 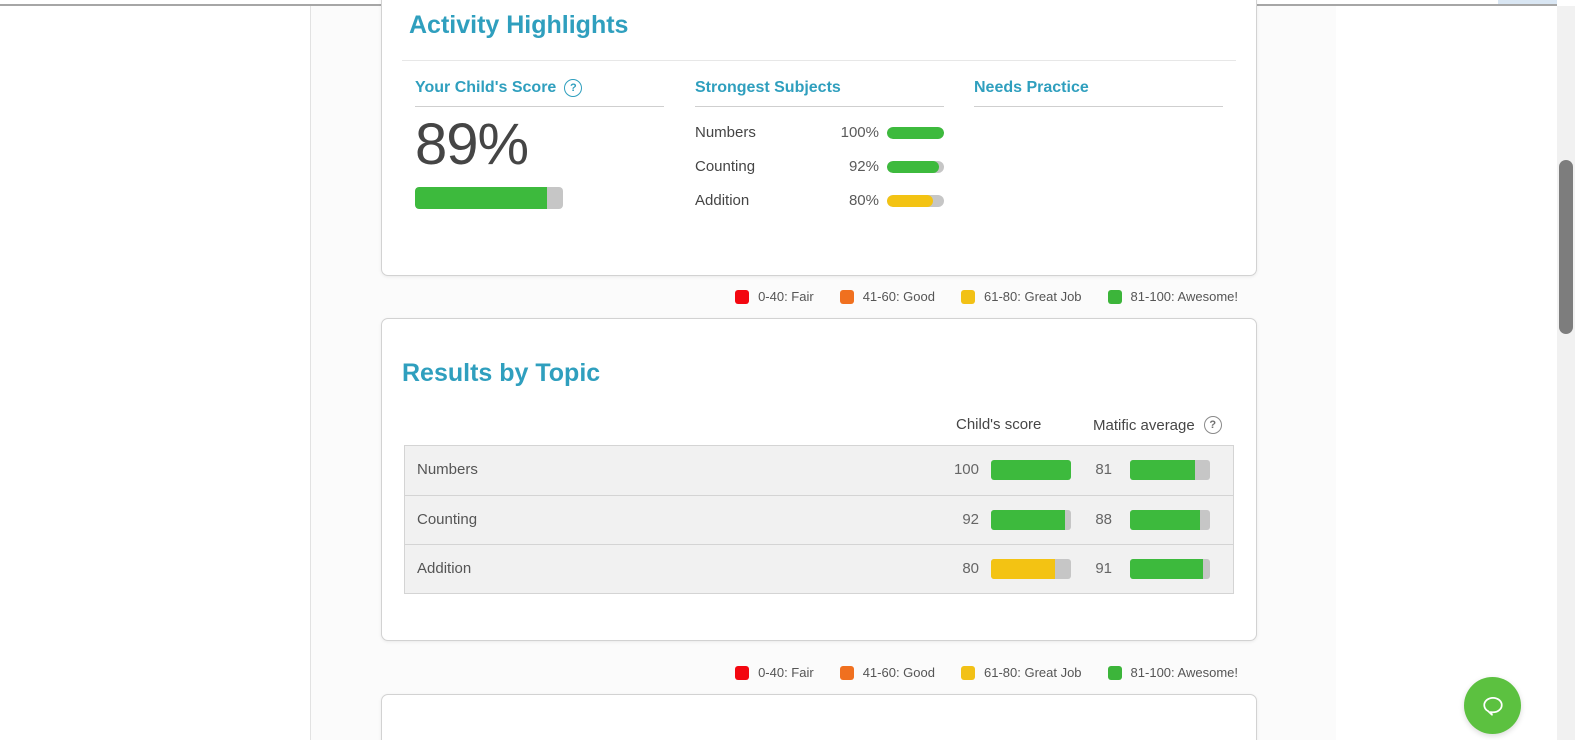 What do you see at coordinates (1527, 2) in the screenshot?
I see `top-right-highlight` at bounding box center [1527, 2].